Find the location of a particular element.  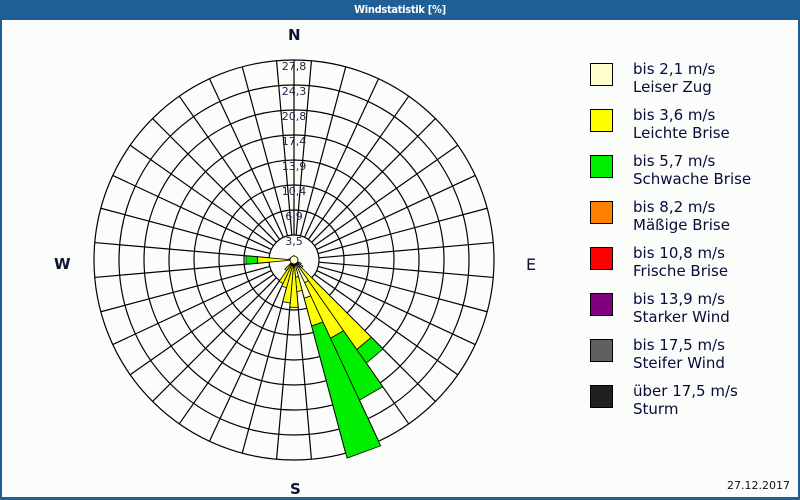

legend-range: bis 2,1 m/s is located at coordinates (674, 69).